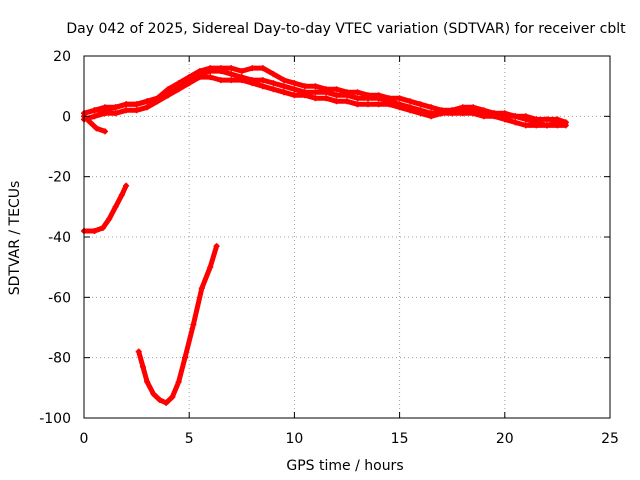 The image size is (640, 480). What do you see at coordinates (189, 439) in the screenshot?
I see `x-tick-label: 5` at bounding box center [189, 439].